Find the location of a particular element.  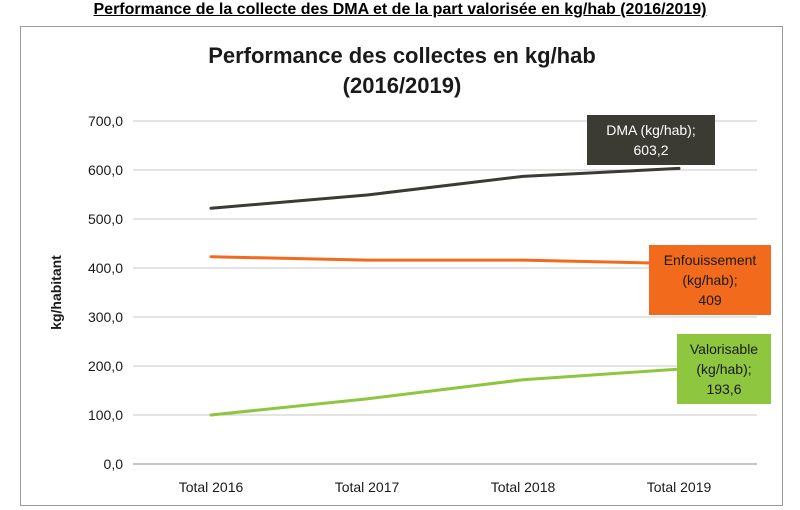

x-tick-label: Total 2017 is located at coordinates (367, 487).